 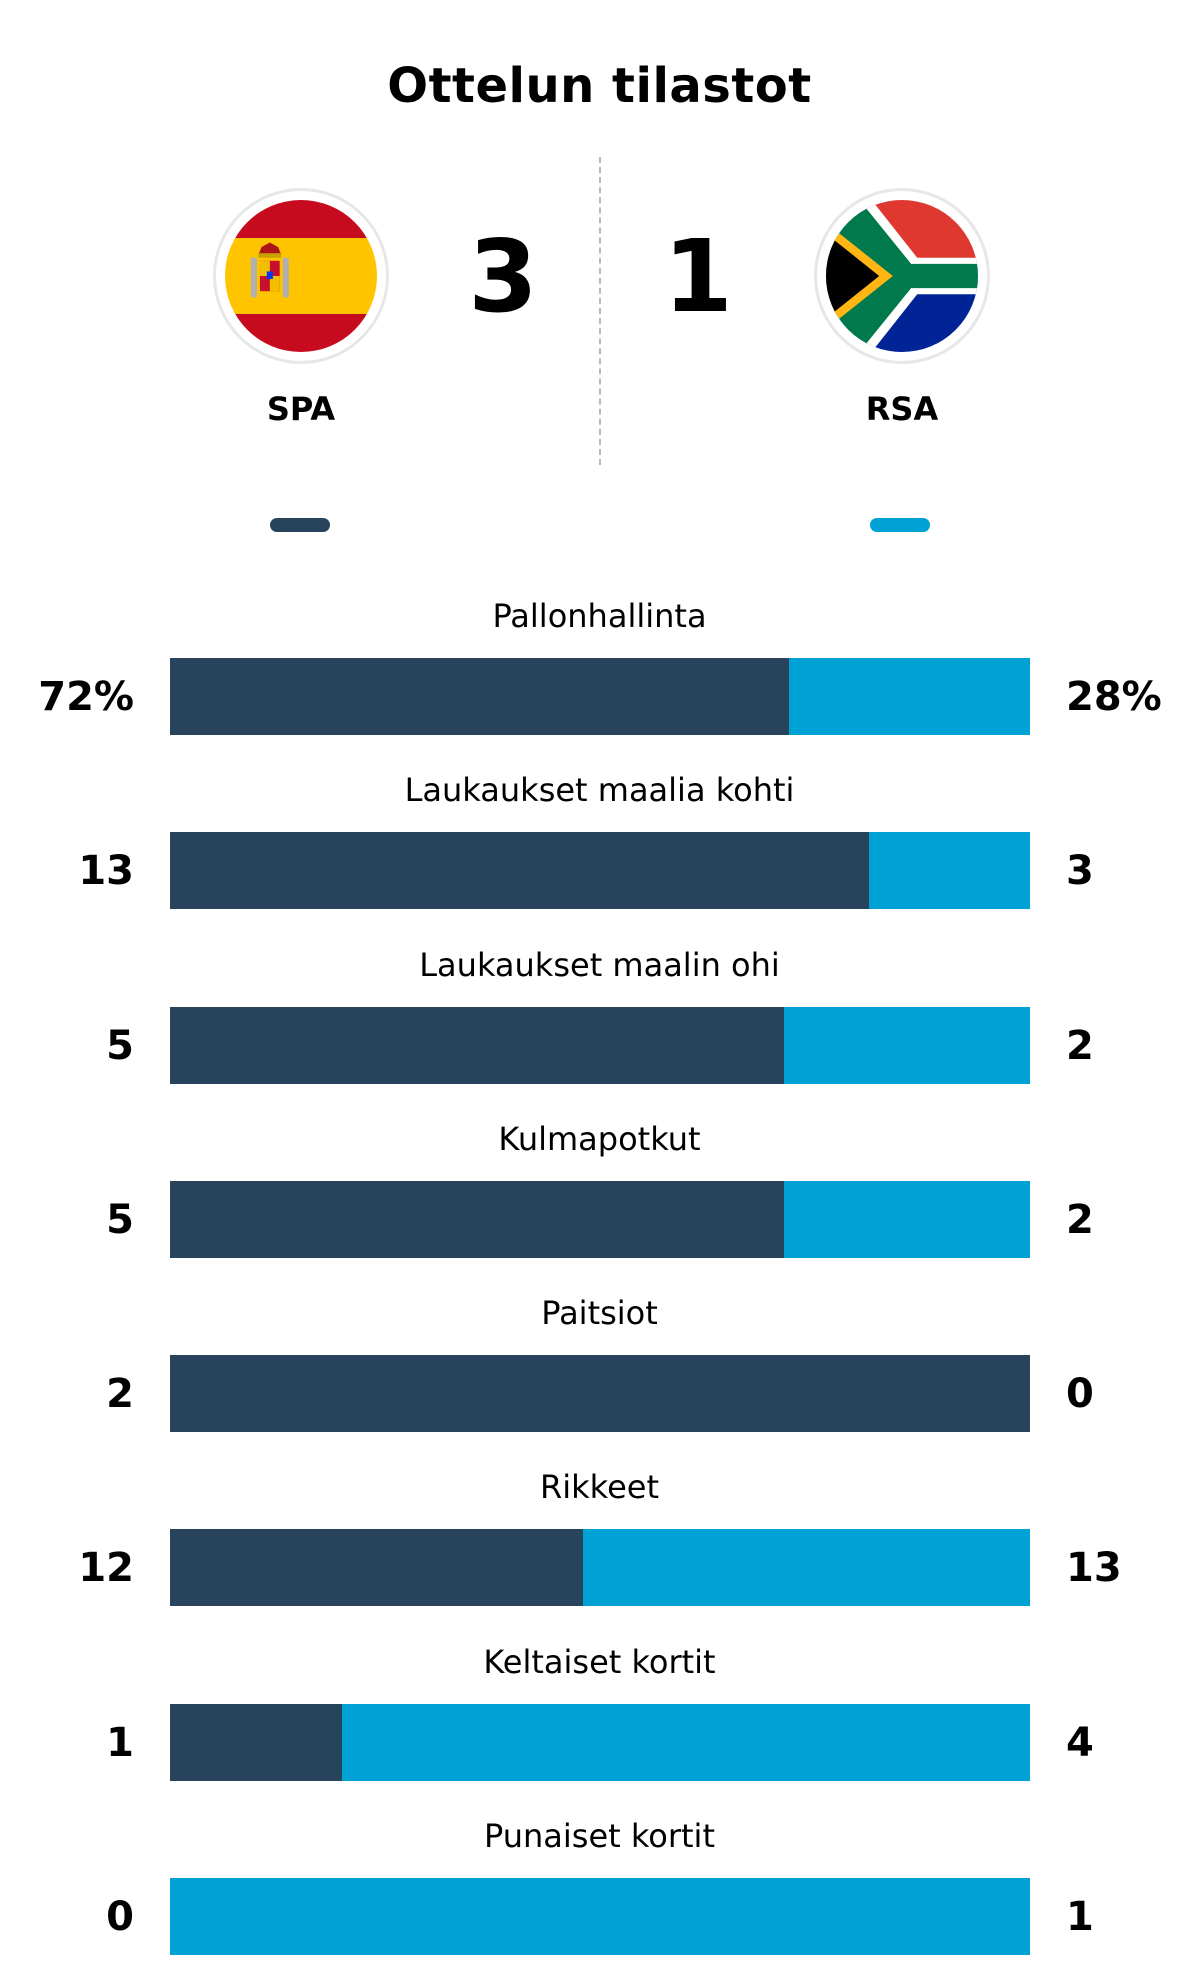 I want to click on stat-home-value: 2, so click(x=120, y=1394).